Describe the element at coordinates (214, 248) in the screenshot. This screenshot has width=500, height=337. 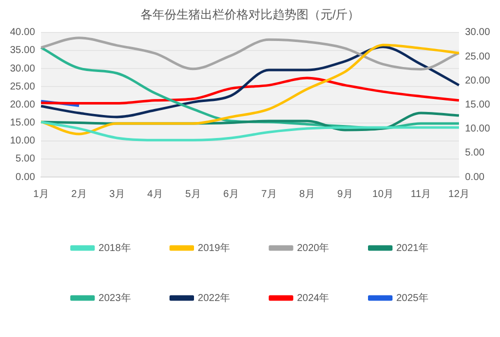
I see `legend-label: 2019年` at that location.